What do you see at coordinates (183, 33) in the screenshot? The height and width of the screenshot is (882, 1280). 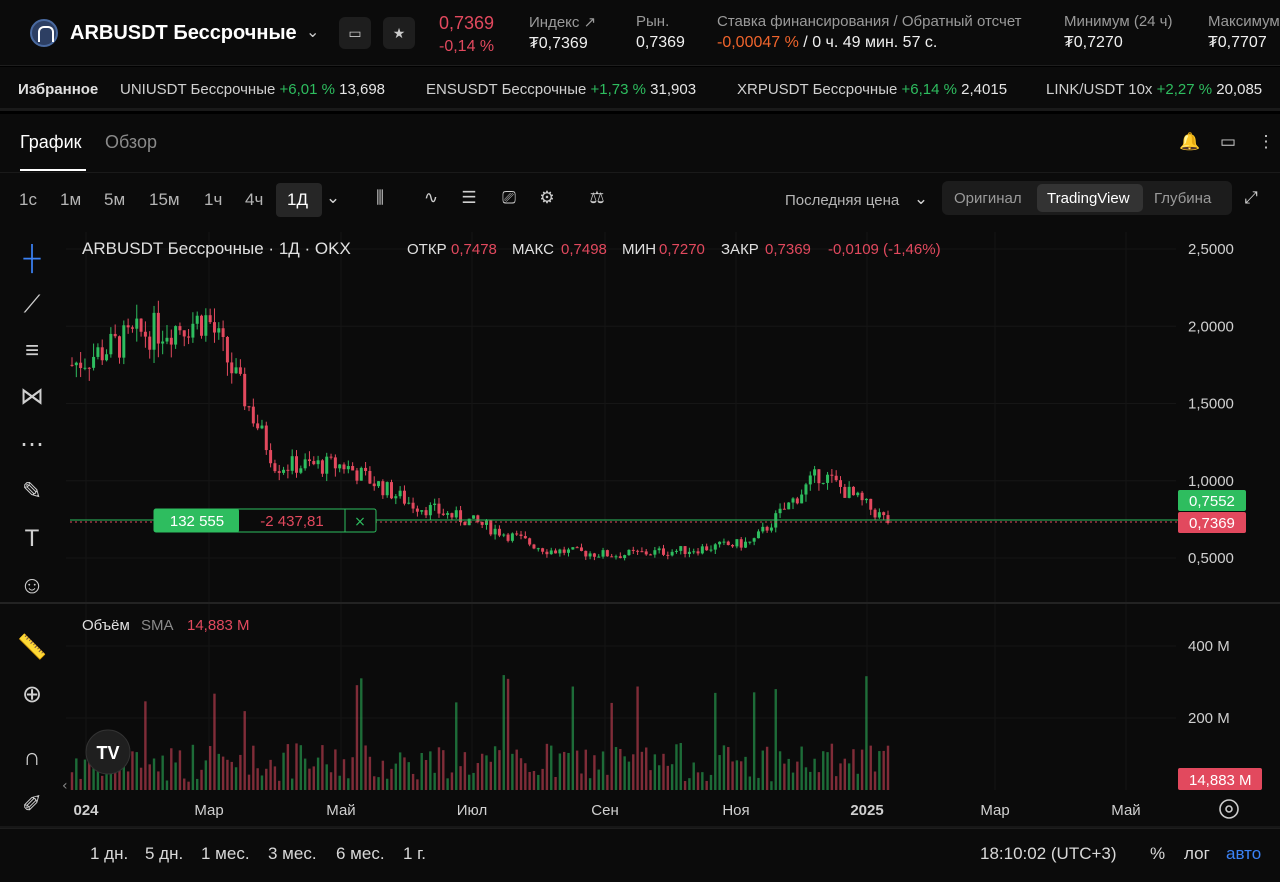 I see `symbol-title: ARBUSDT Бессрочные` at bounding box center [183, 33].